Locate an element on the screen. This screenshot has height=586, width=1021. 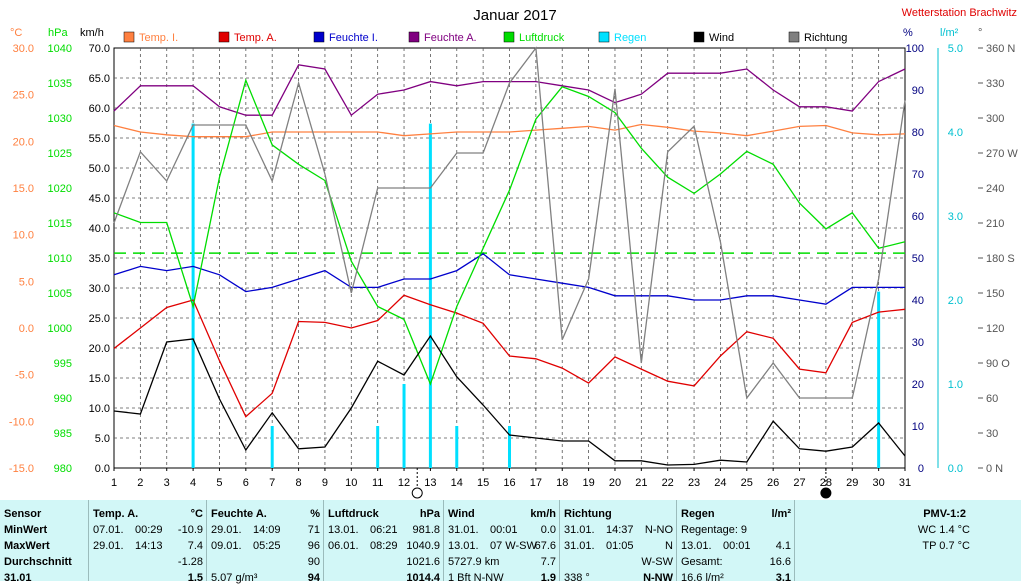
axis-unit-kmh: km/h is located at coordinates (92, 33).